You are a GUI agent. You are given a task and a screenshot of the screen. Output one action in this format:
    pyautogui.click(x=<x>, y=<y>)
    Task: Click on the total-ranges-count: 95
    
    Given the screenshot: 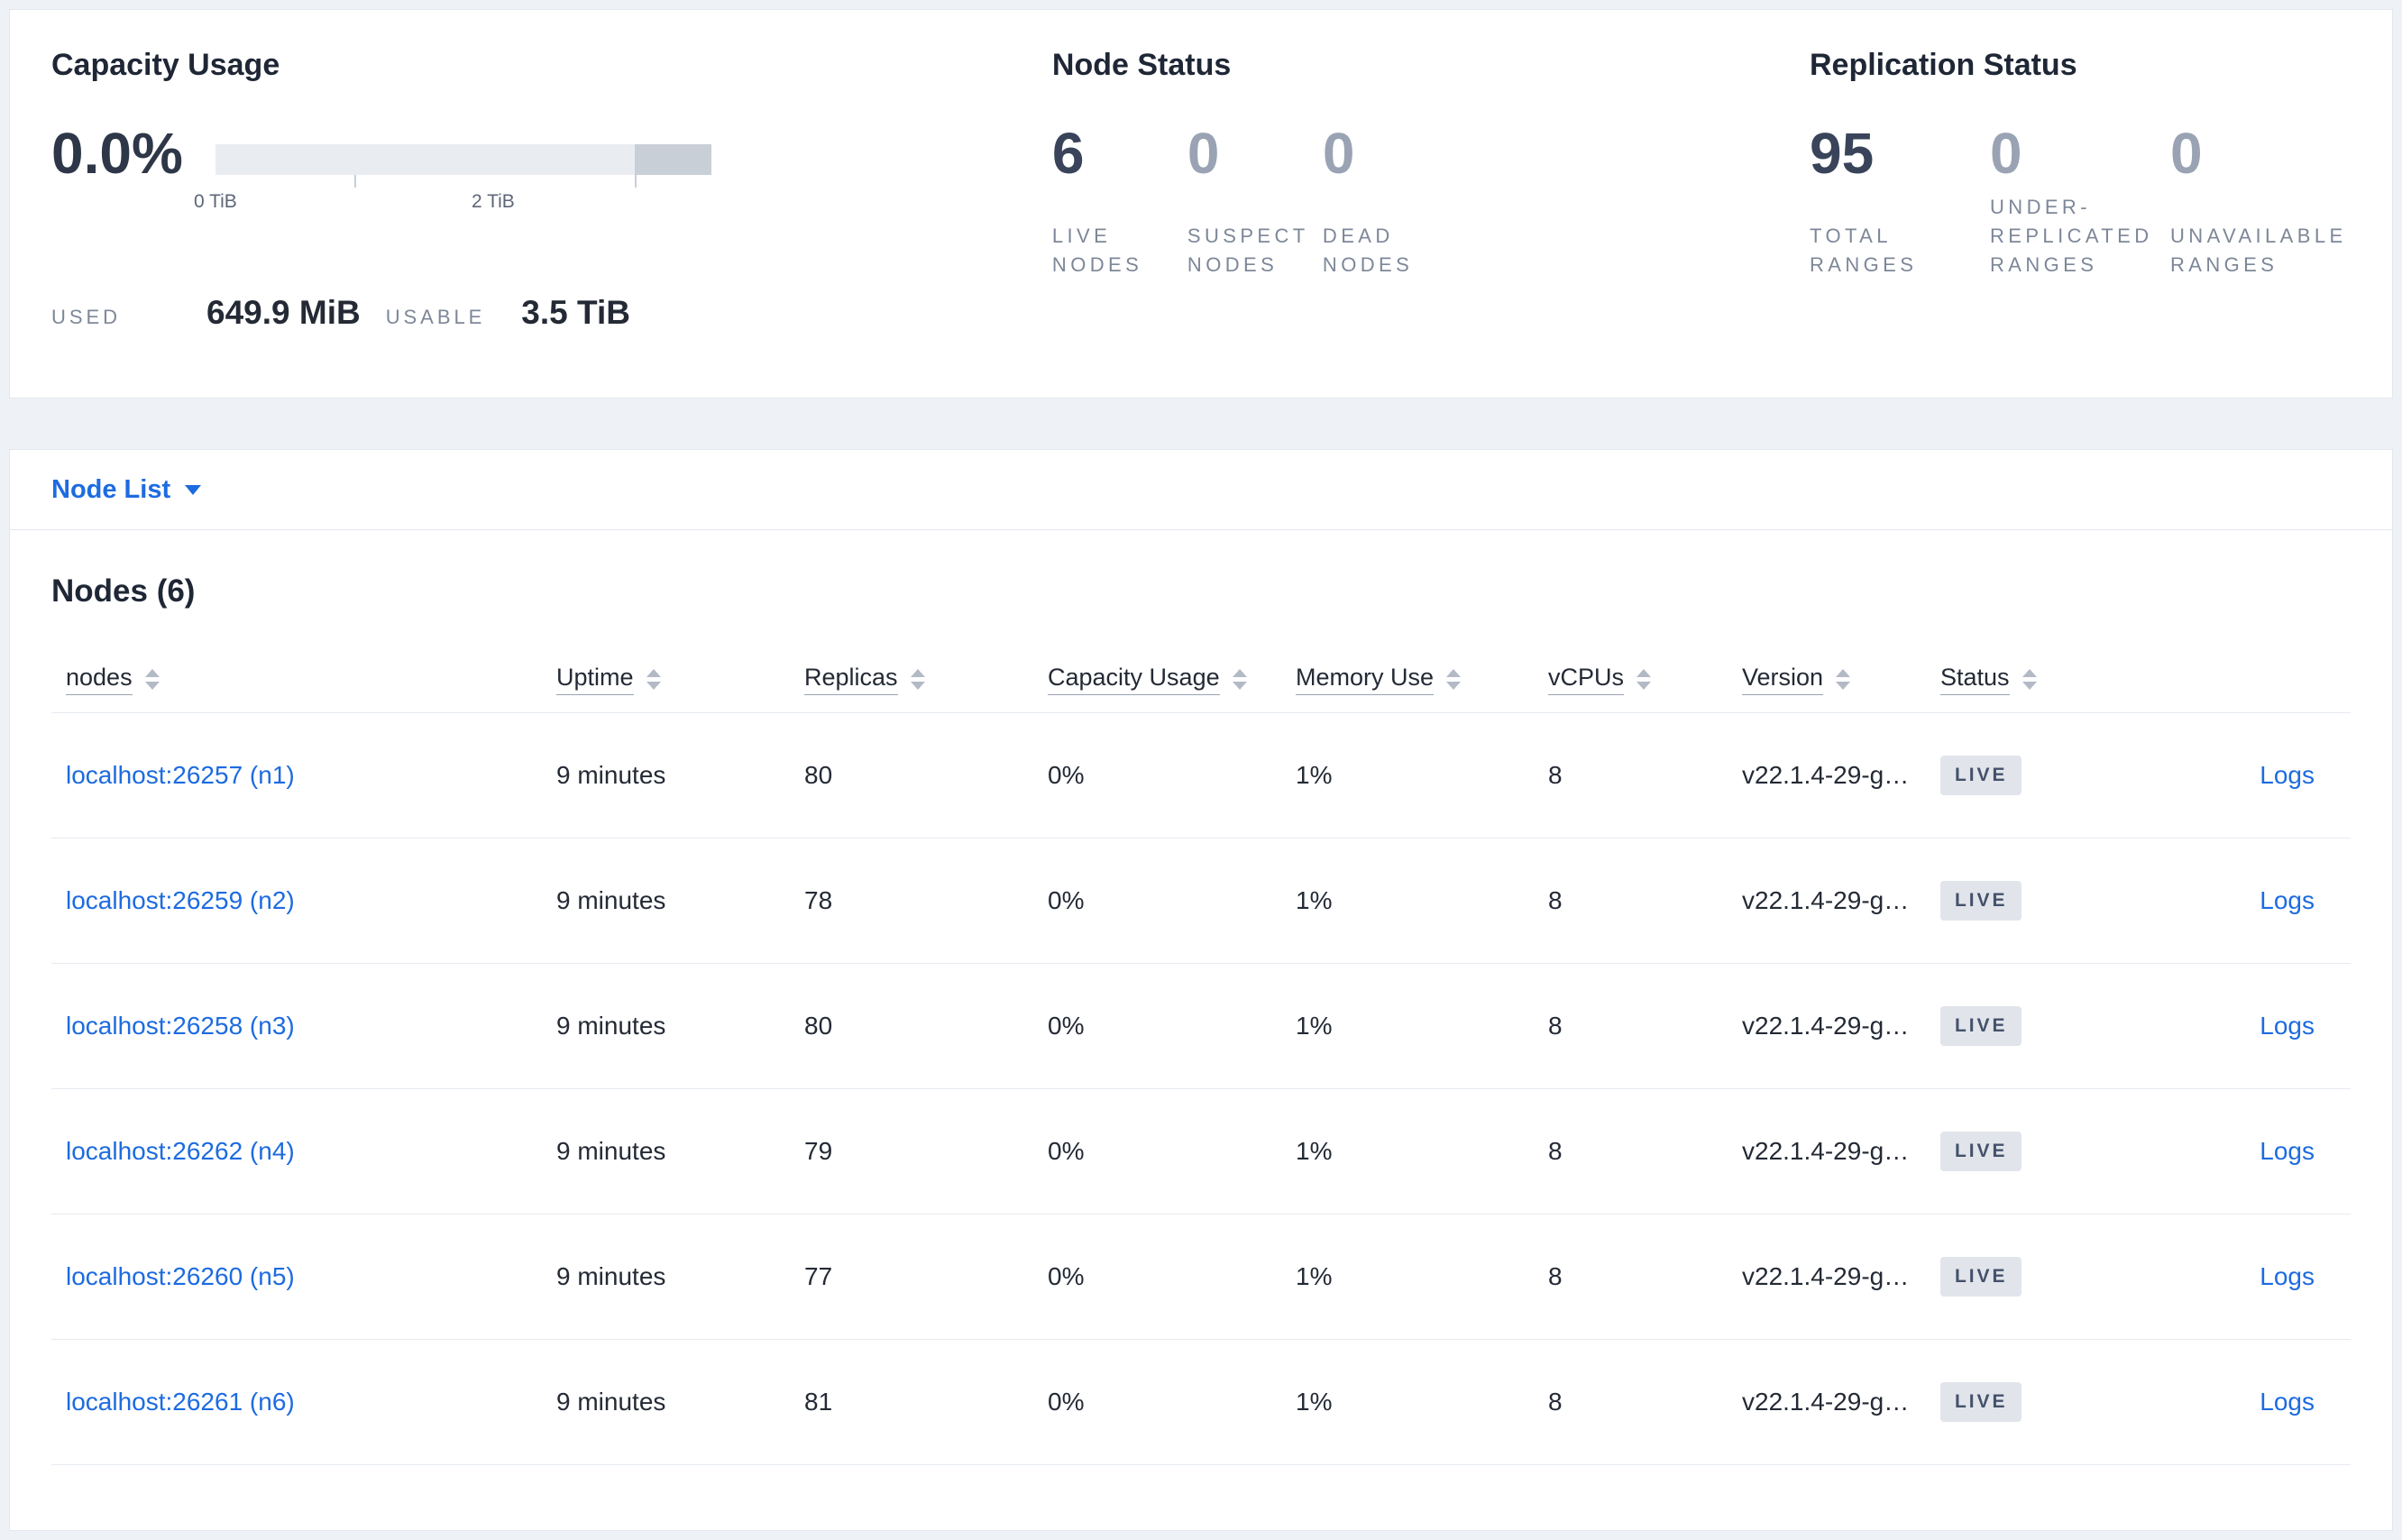 What is the action you would take?
    pyautogui.click(x=1842, y=153)
    